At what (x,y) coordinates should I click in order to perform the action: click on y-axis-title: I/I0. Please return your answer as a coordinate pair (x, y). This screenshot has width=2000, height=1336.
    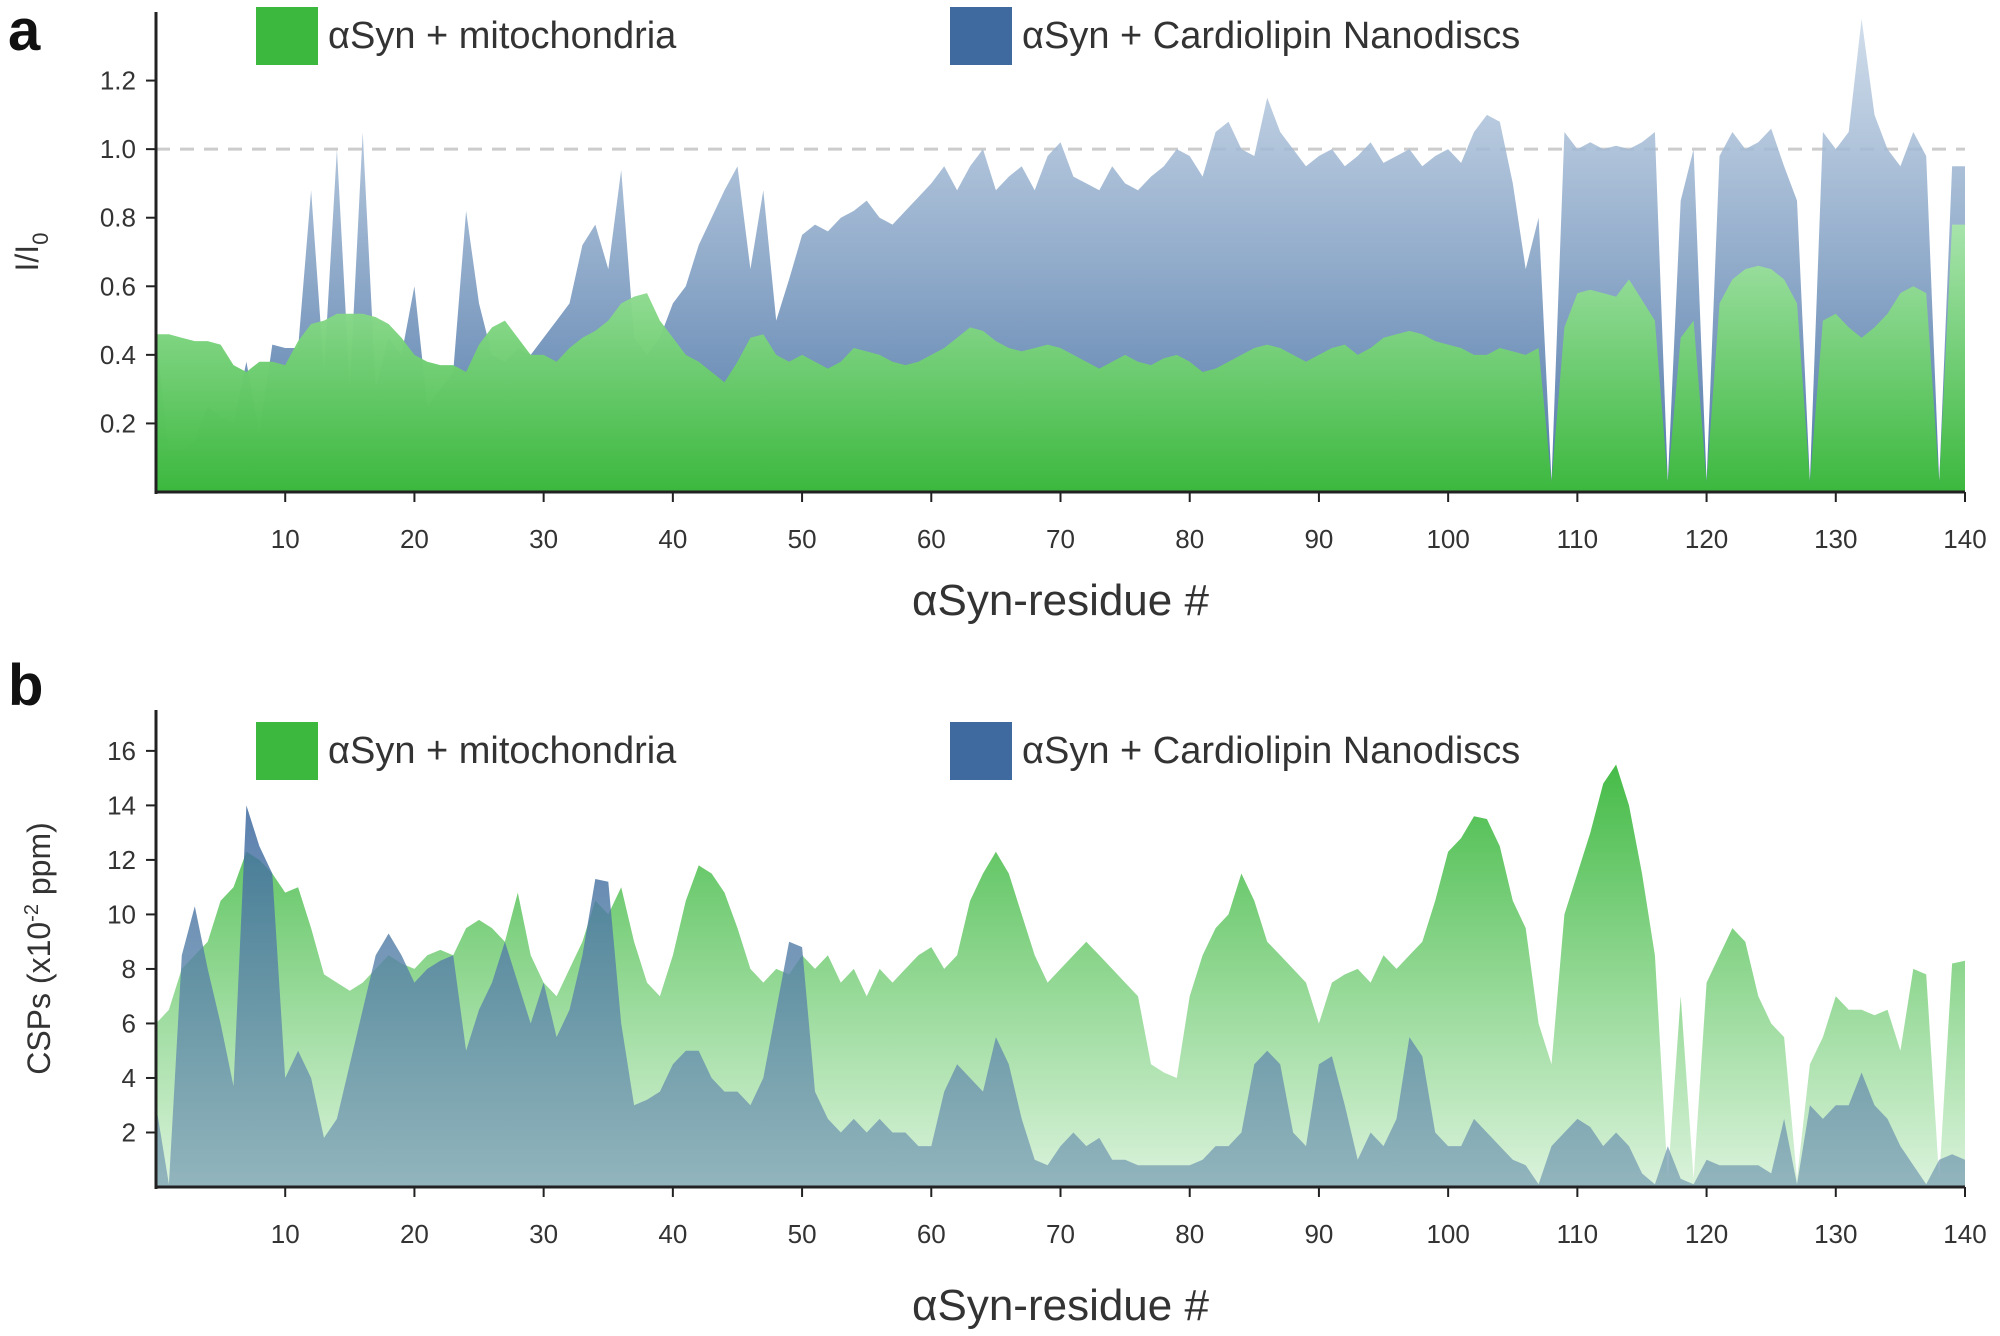
    Looking at the image, I should click on (31, 252).